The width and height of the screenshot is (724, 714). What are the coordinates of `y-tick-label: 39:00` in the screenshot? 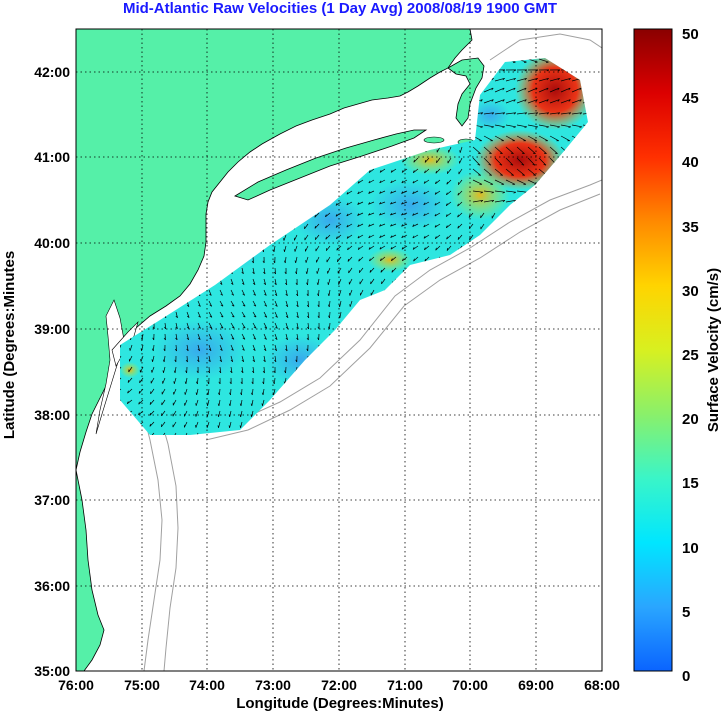 It's located at (52, 329).